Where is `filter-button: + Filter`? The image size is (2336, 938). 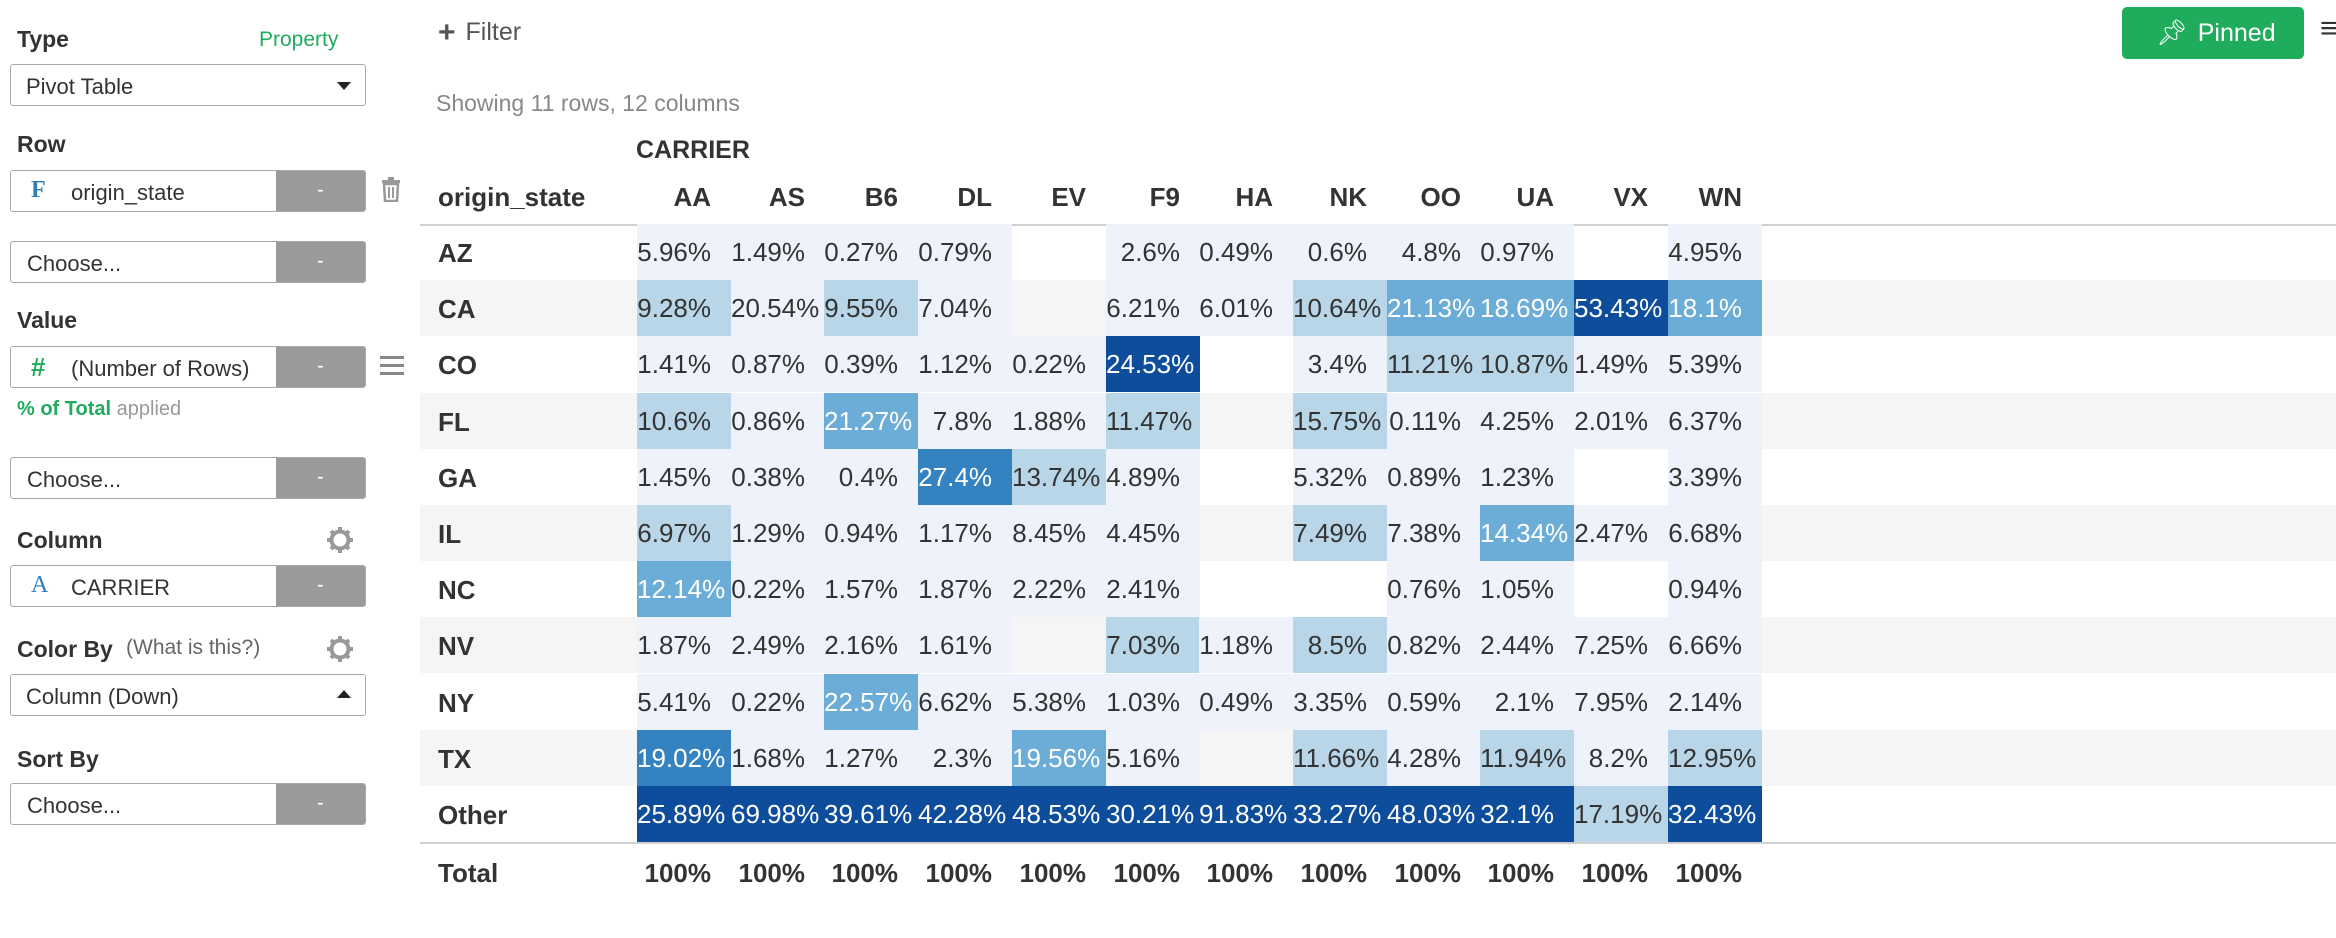
filter-button: + Filter is located at coordinates (479, 31).